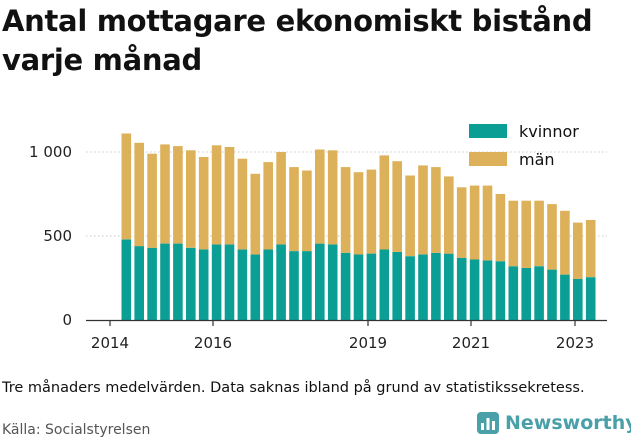  Describe the element at coordinates (537, 159) in the screenshot. I see `legend-label: män` at that location.